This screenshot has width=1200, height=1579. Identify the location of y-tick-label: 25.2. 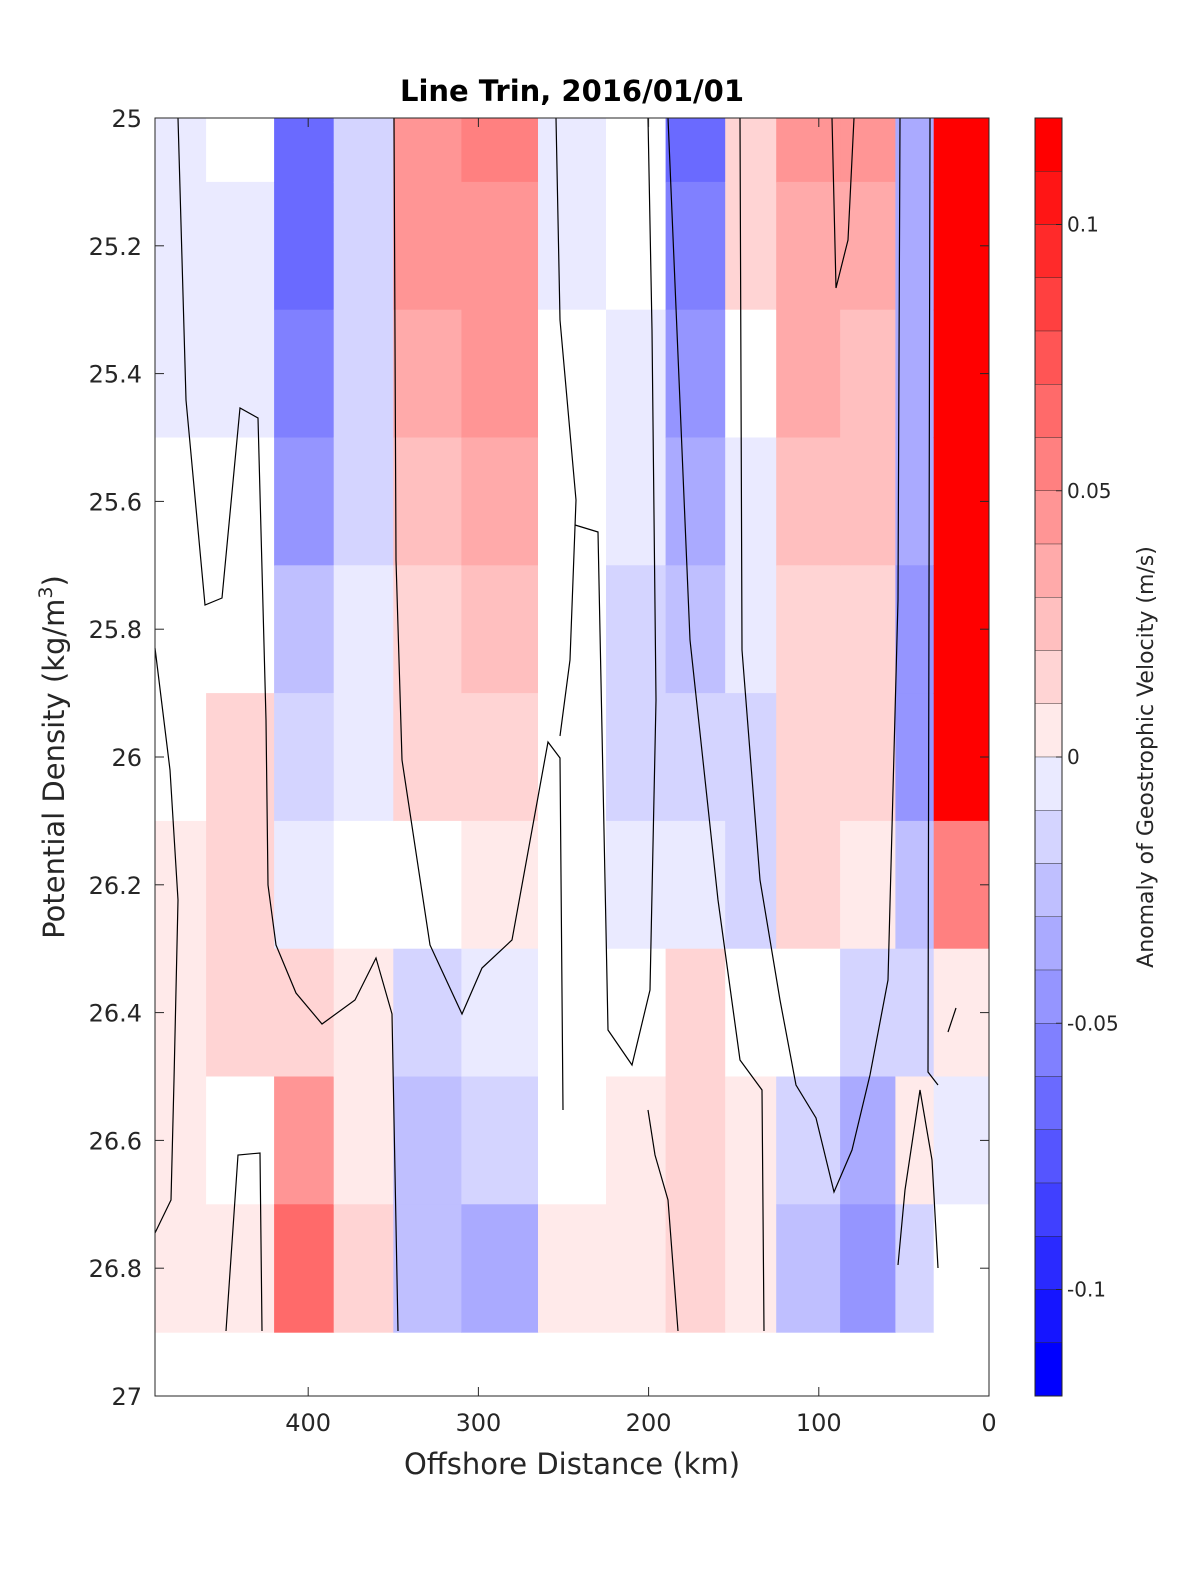
(115, 247).